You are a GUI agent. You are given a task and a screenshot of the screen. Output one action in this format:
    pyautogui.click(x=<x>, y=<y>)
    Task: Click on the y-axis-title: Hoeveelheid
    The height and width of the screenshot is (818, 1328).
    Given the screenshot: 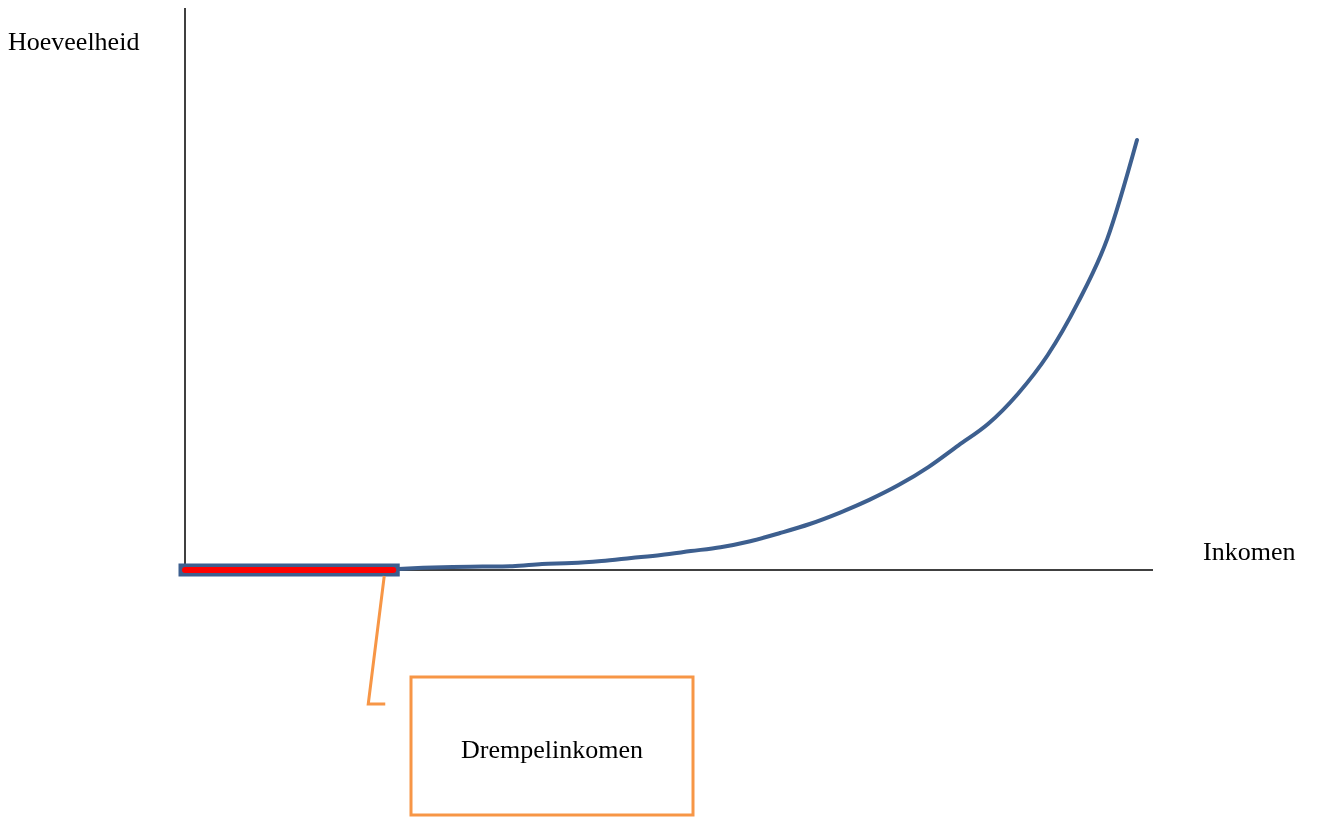 What is the action you would take?
    pyautogui.click(x=74, y=41)
    